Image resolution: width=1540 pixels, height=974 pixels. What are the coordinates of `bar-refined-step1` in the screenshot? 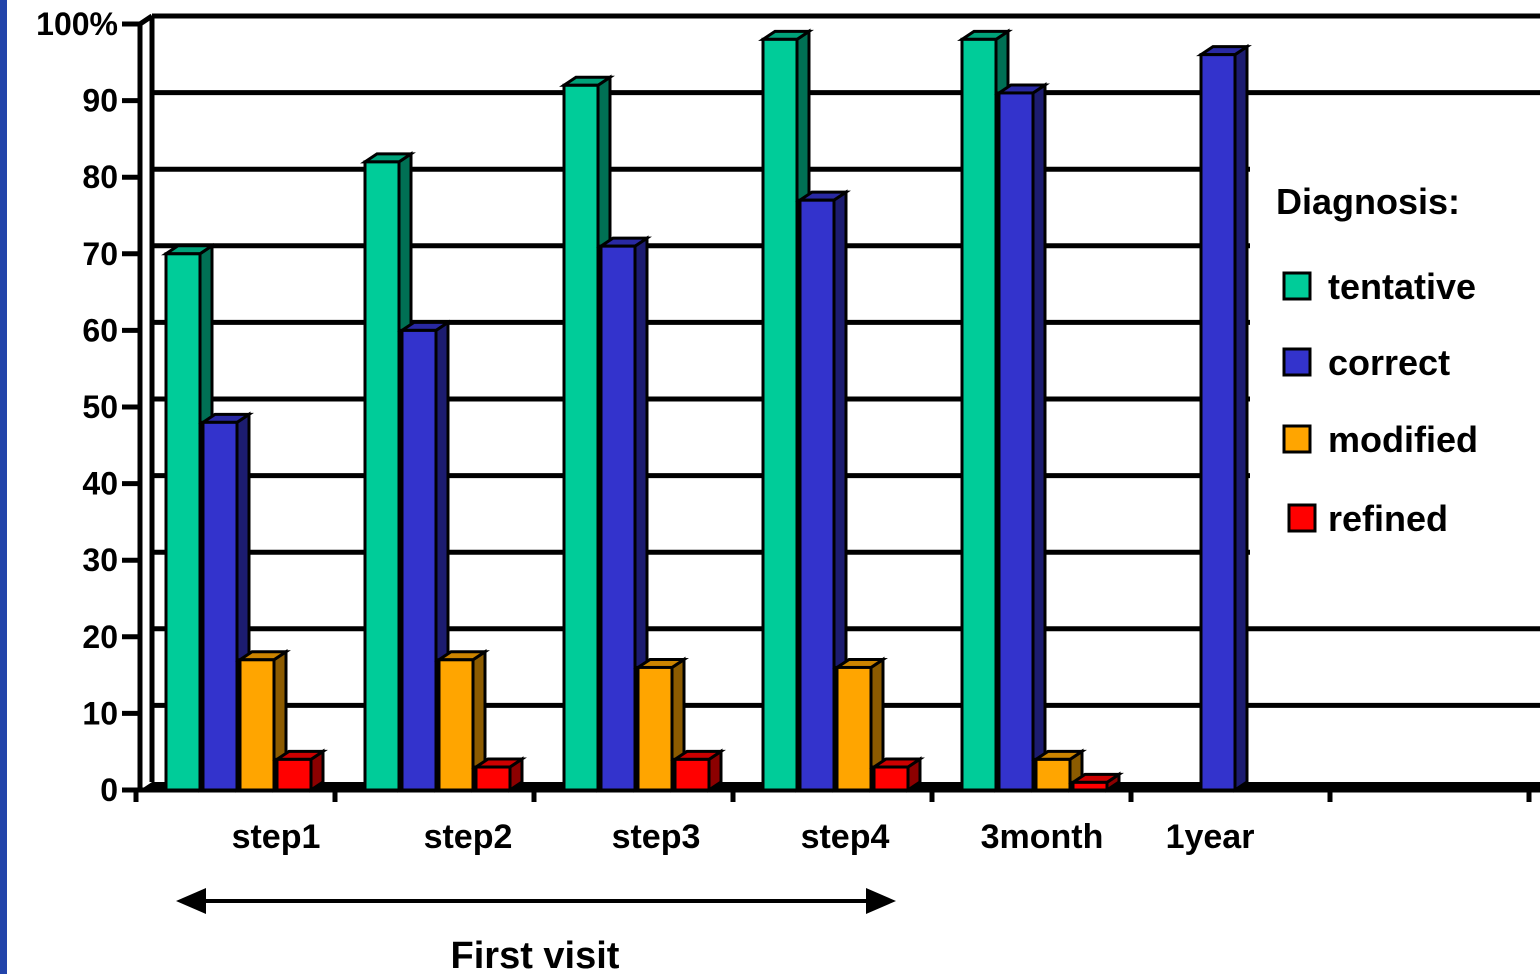 It's located at (300, 770).